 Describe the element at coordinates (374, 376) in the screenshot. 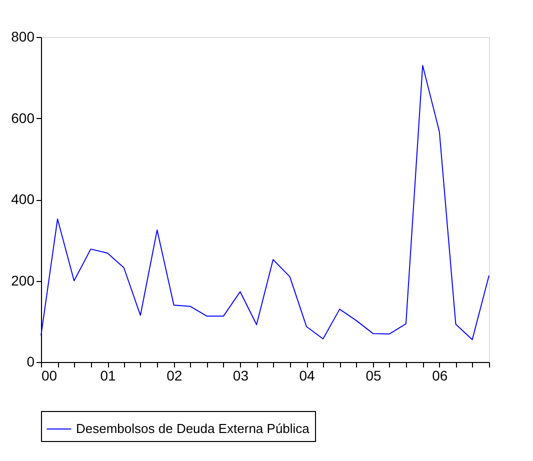

I see `x-tick-label: 05` at that location.